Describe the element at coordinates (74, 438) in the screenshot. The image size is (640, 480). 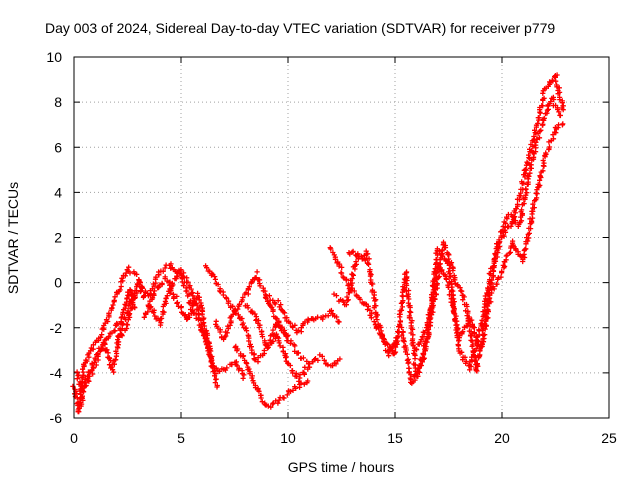
I see `x-tick-label: 0` at that location.